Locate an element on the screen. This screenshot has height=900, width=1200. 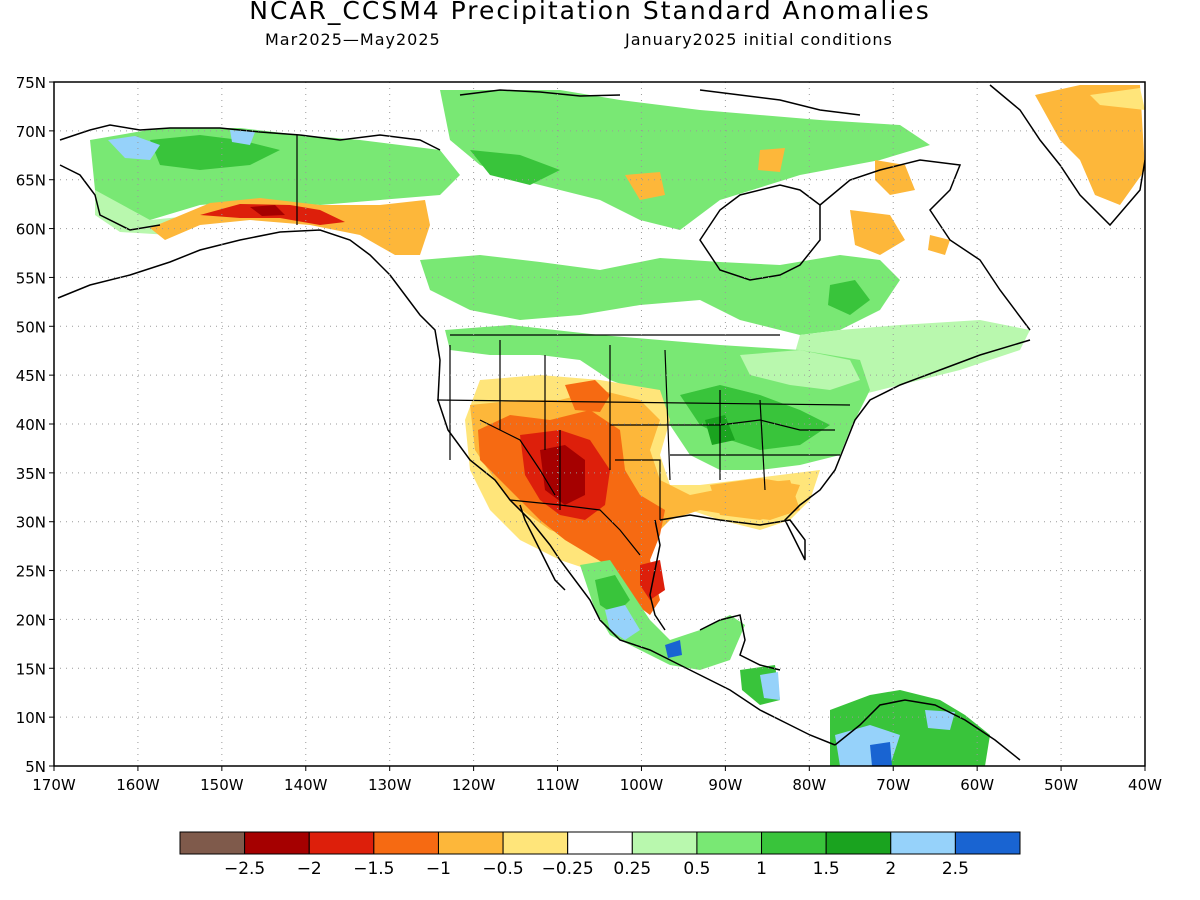
x-tick-label: 60W is located at coordinates (977, 785).